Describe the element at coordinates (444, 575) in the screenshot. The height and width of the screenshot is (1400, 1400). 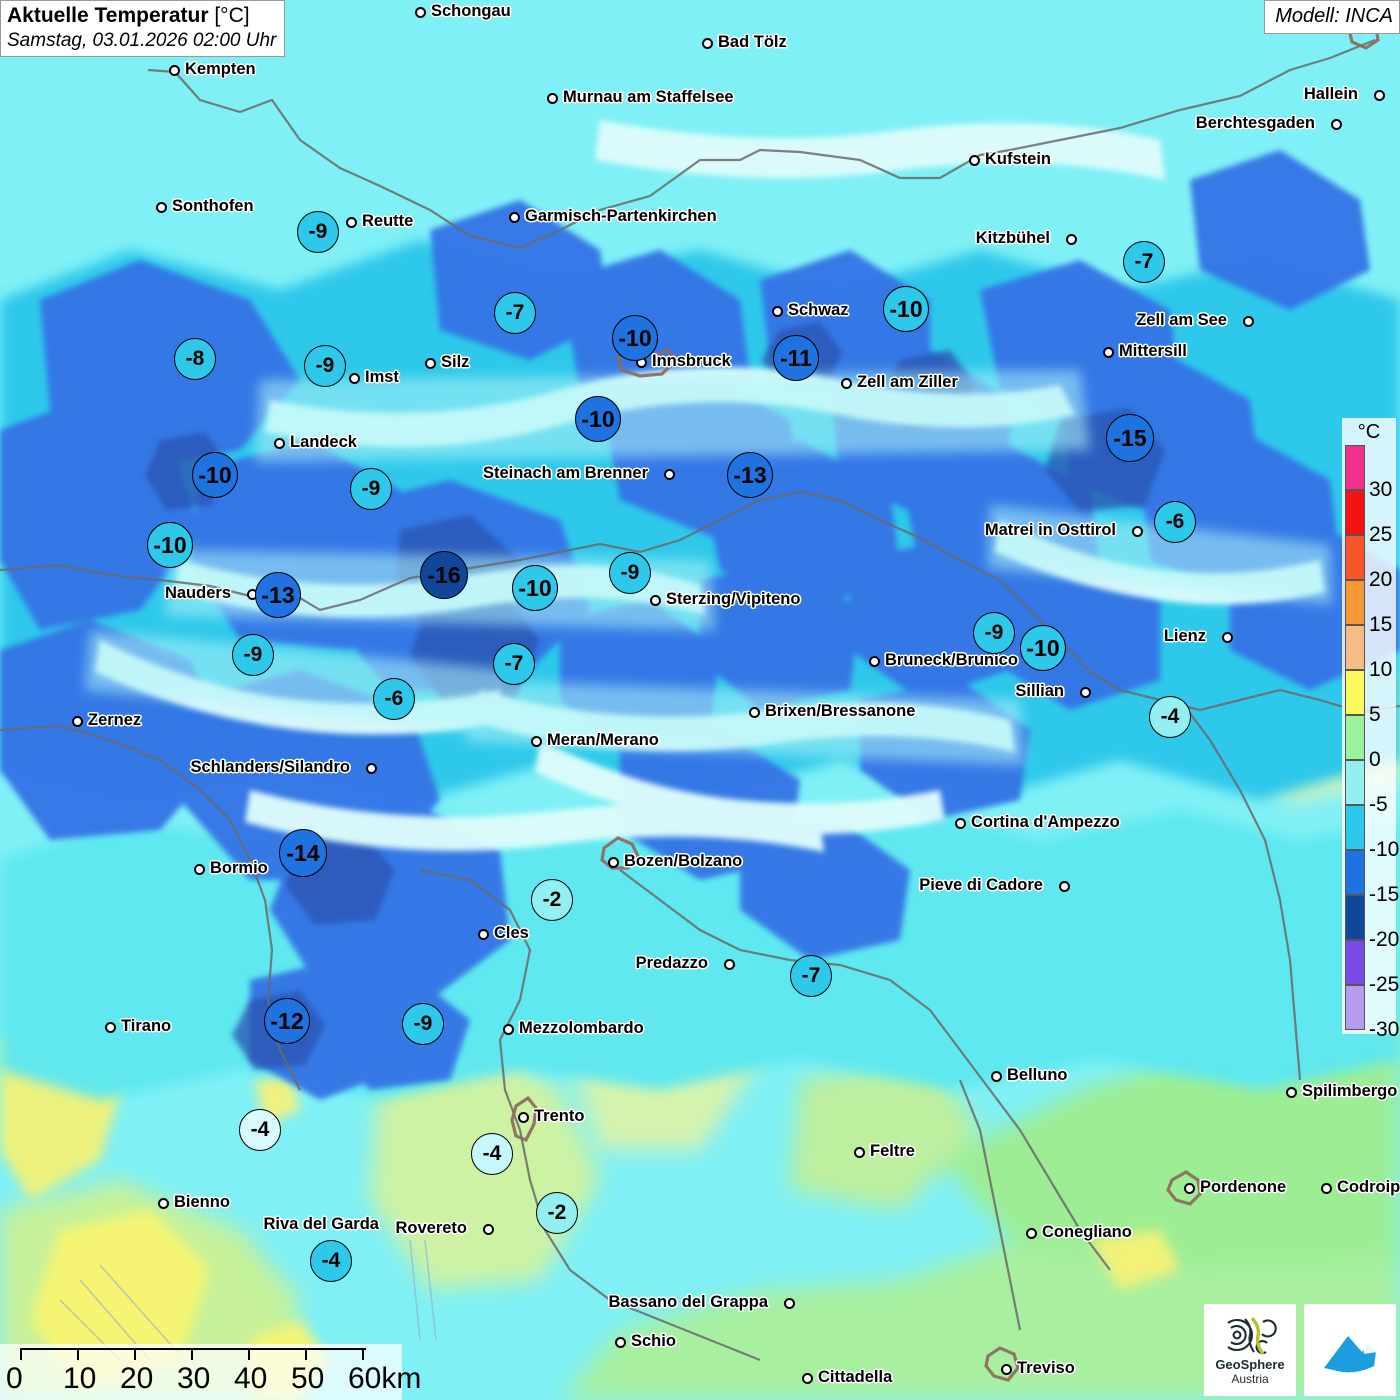
I see `temperature-station-bubble: -16` at that location.